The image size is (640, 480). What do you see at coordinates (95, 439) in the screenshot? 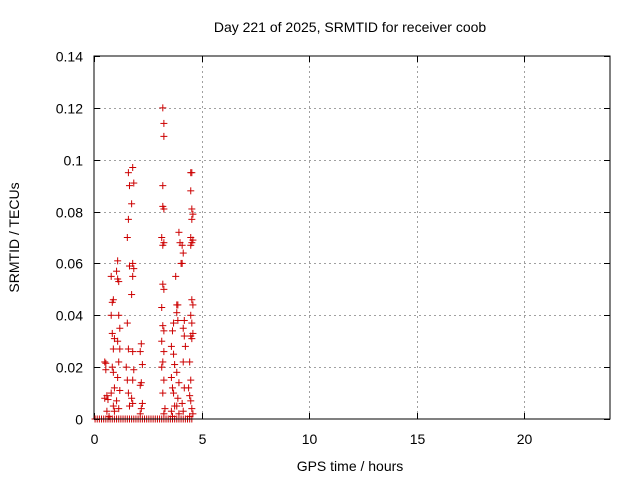
I see `x-tick-label: 0` at bounding box center [95, 439].